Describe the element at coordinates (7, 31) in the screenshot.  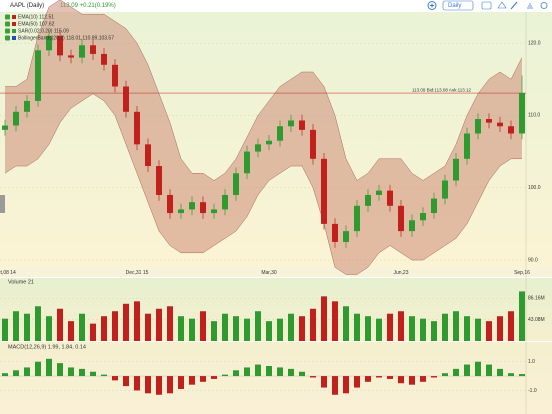
I see `legend-check` at that location.